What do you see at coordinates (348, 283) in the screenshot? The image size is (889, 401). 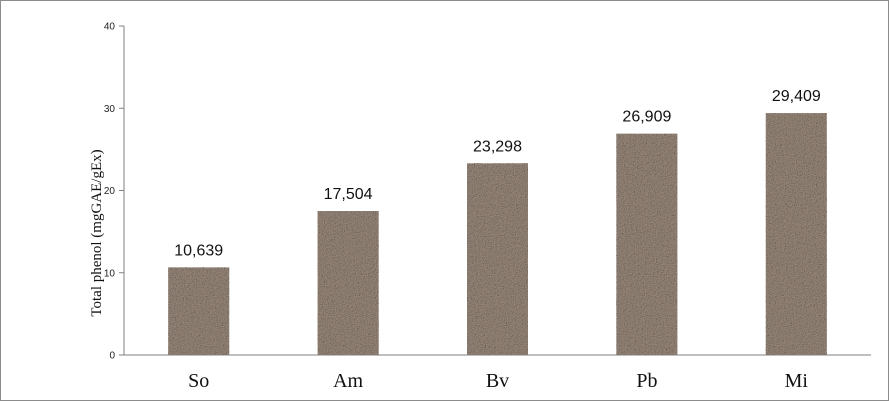 I see `bar-am` at bounding box center [348, 283].